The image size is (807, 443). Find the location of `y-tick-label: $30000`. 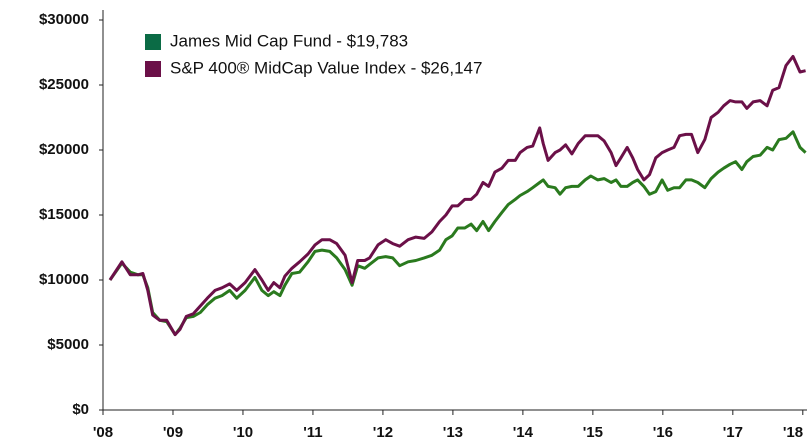

y-tick-label: $30000 is located at coordinates (64, 19).